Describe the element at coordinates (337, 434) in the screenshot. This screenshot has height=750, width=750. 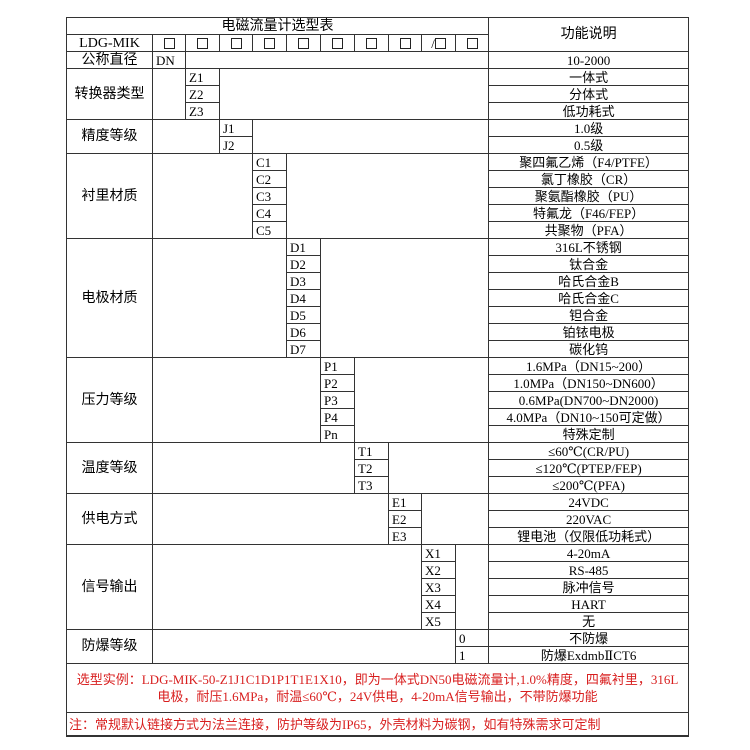
I see `option-code: Pn` at that location.